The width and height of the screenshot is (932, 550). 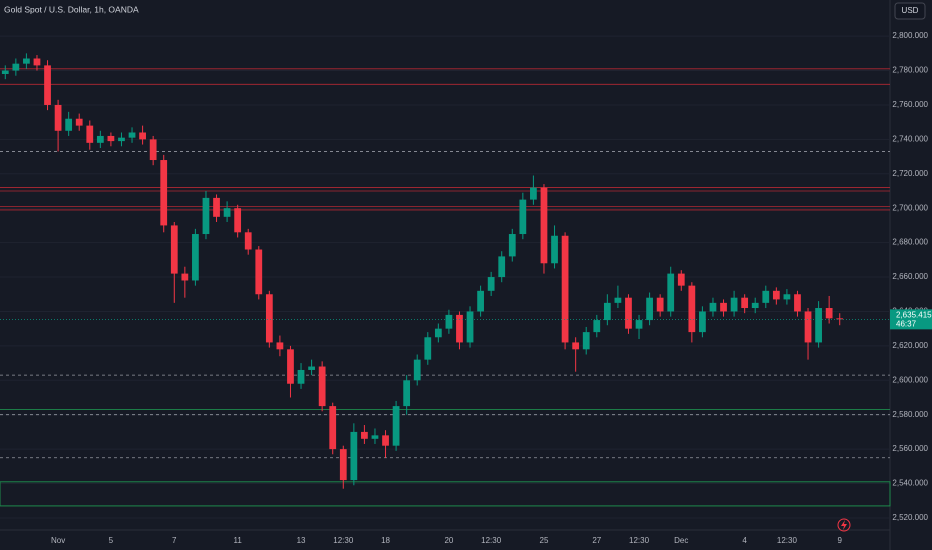 What do you see at coordinates (301, 540) in the screenshot?
I see `x-tick-label: 13` at bounding box center [301, 540].